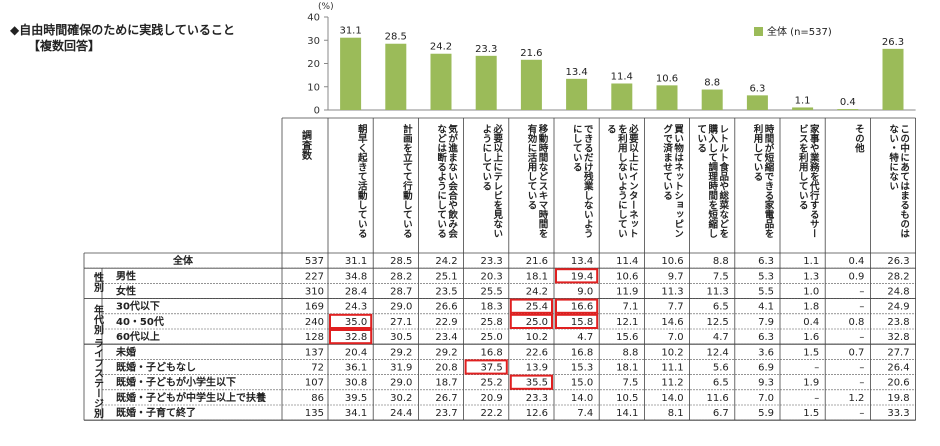 This screenshot has height=446, width=940. Describe the element at coordinates (492, 322) in the screenshot. I see `cell-value: 25.8` at that location.